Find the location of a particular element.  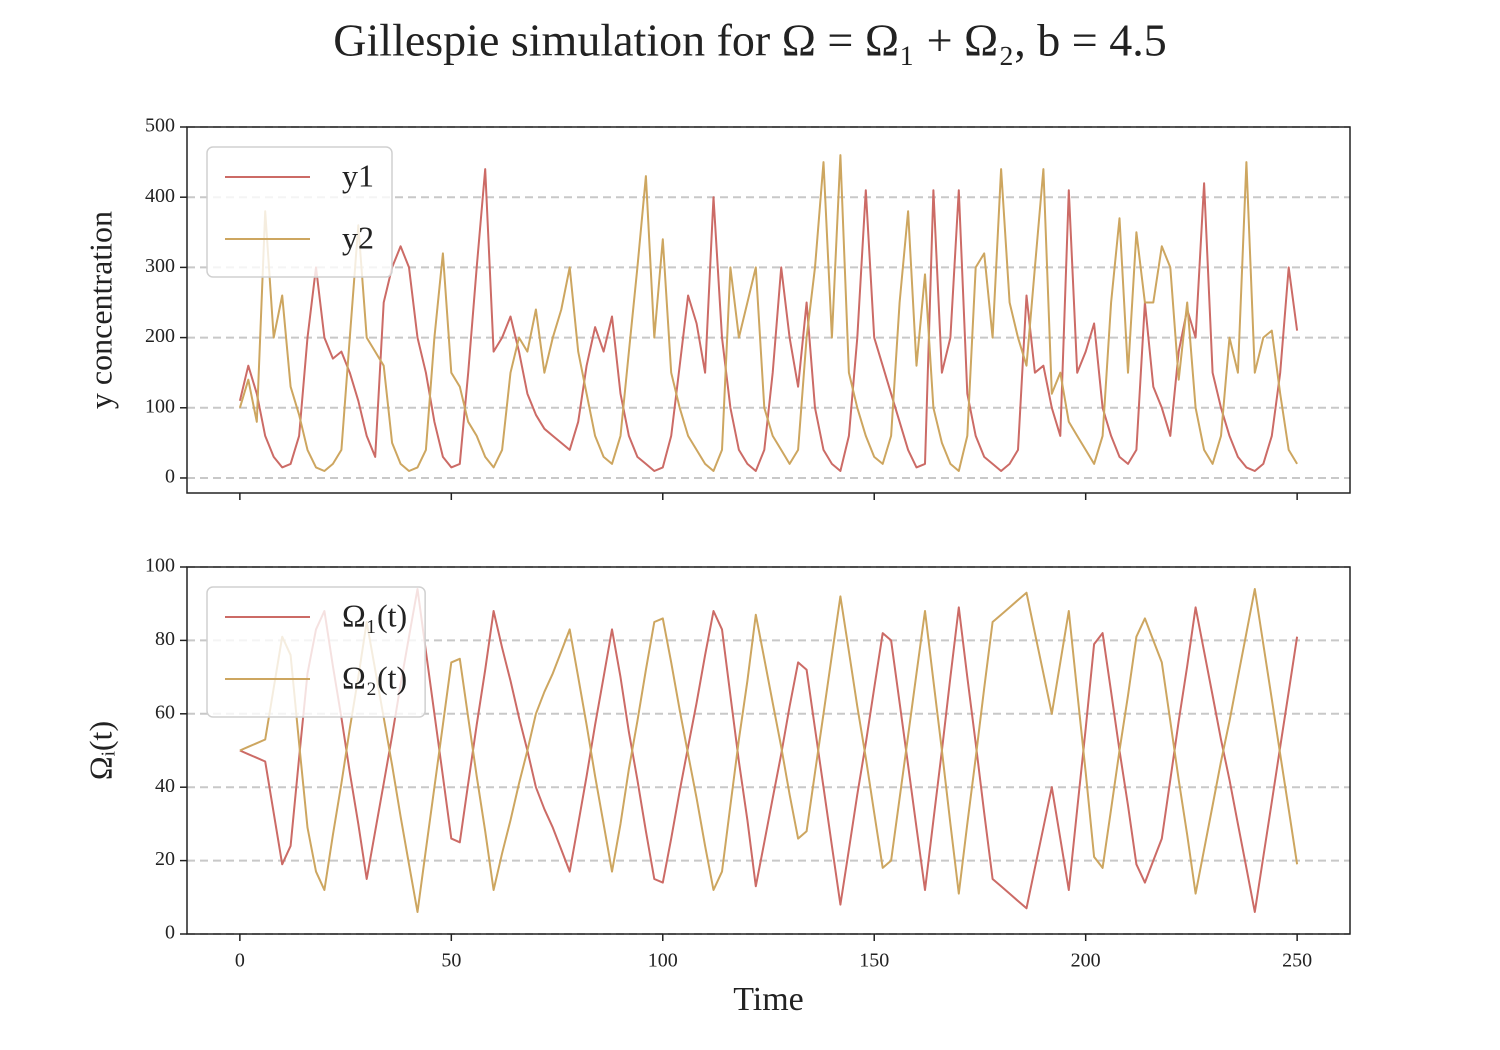

y-tick-label: 200 is located at coordinates (160, 336).